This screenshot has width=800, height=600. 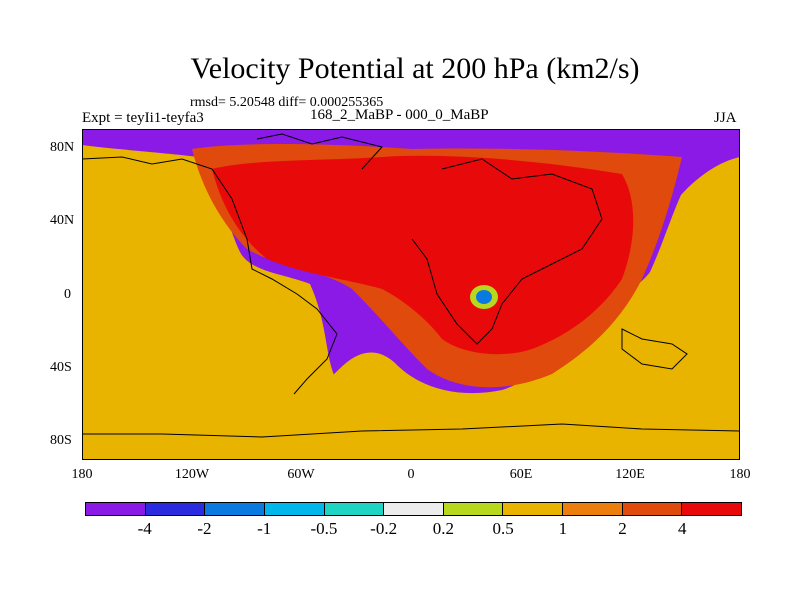 What do you see at coordinates (287, 102) in the screenshot?
I see `stats-text: rmsd= 5.20548 diff= 0.000255365` at bounding box center [287, 102].